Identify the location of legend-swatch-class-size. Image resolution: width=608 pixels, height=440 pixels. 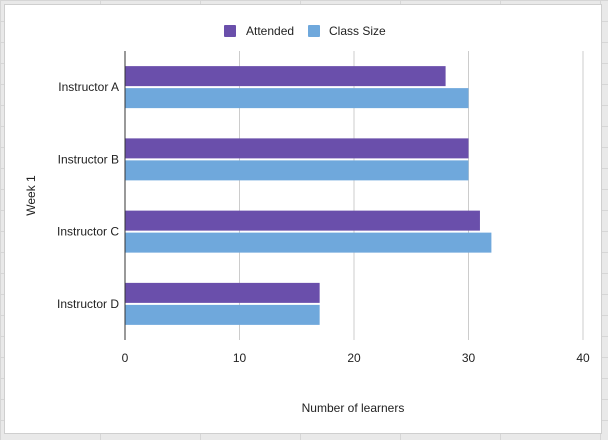
(314, 31).